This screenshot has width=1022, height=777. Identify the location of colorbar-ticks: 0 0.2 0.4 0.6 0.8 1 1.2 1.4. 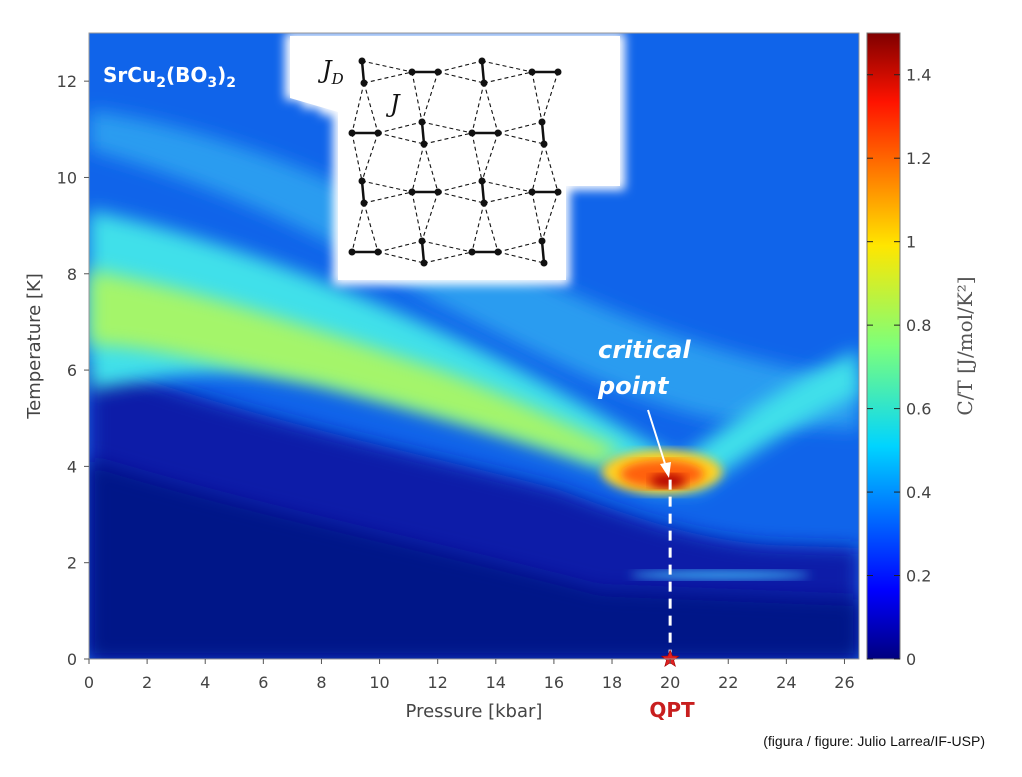
(899, 367).